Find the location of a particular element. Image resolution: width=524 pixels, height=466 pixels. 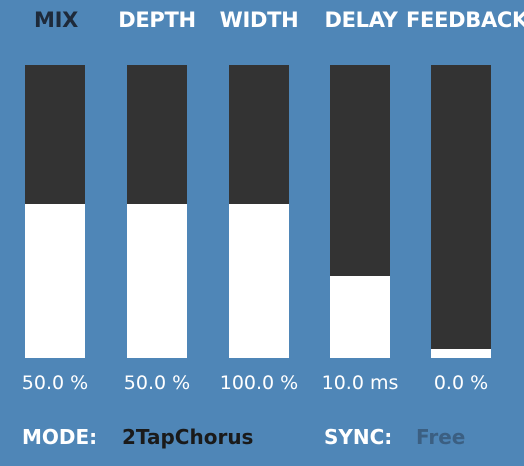

width-slider is located at coordinates (259, 211).